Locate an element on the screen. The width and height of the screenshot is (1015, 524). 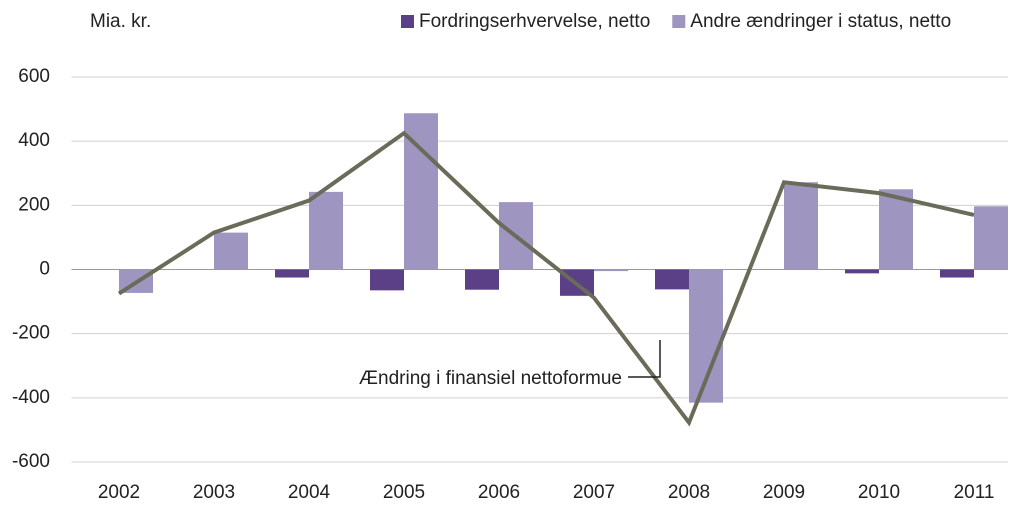
x-tick-label: 2002 is located at coordinates (119, 492).